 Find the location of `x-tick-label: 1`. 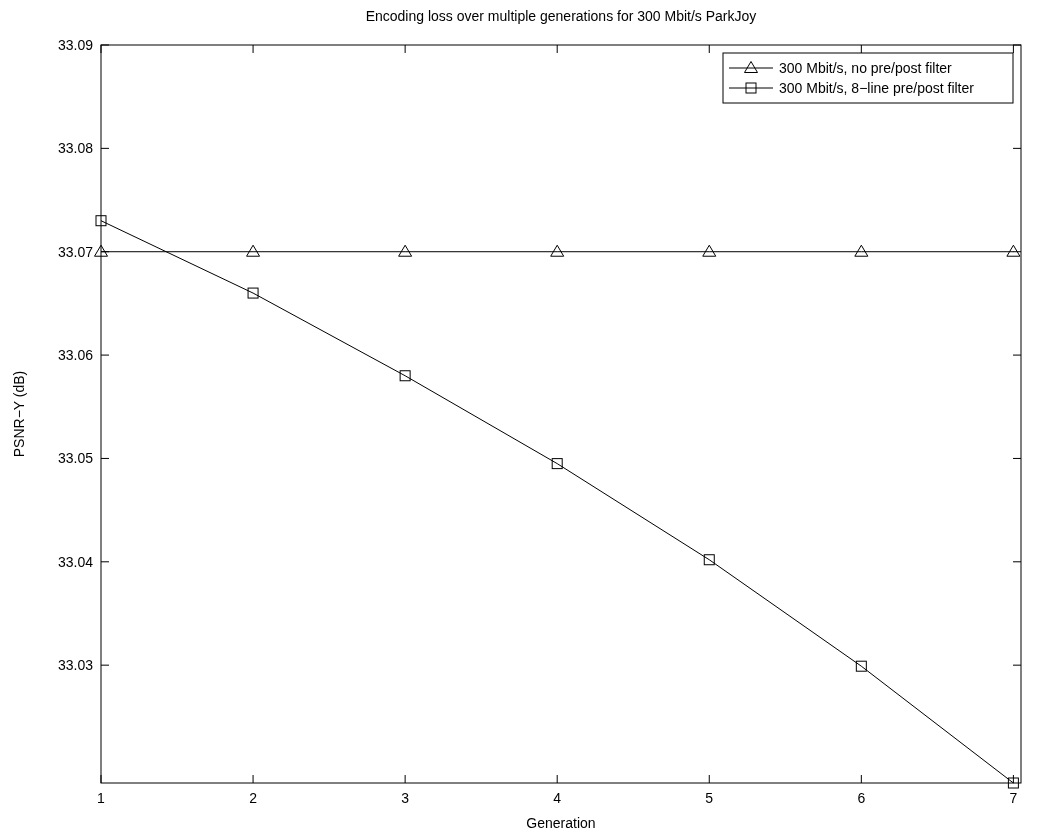

x-tick-label: 1 is located at coordinates (101, 798).